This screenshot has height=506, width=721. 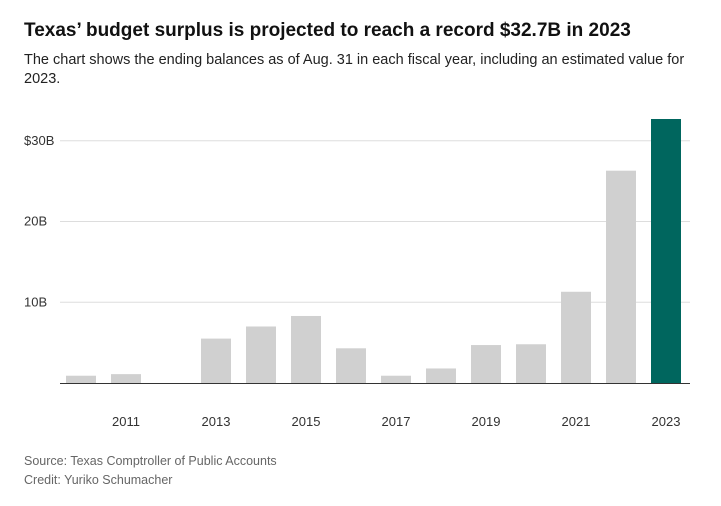 What do you see at coordinates (396, 421) in the screenshot?
I see `x-tick-label: 2017` at bounding box center [396, 421].